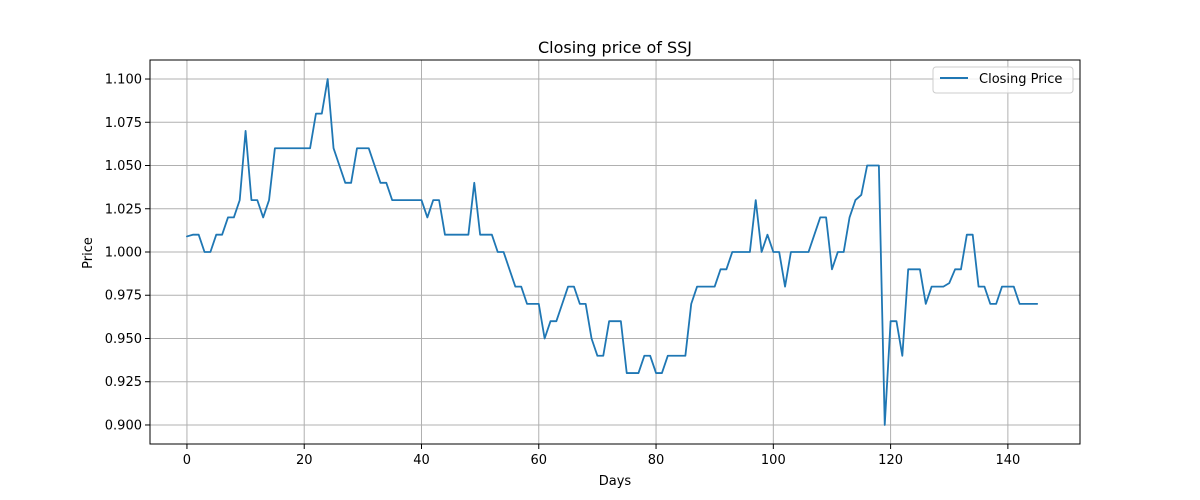 The height and width of the screenshot is (500, 1200). Describe the element at coordinates (123, 166) in the screenshot. I see `y-tick-label: 1.050` at that location.